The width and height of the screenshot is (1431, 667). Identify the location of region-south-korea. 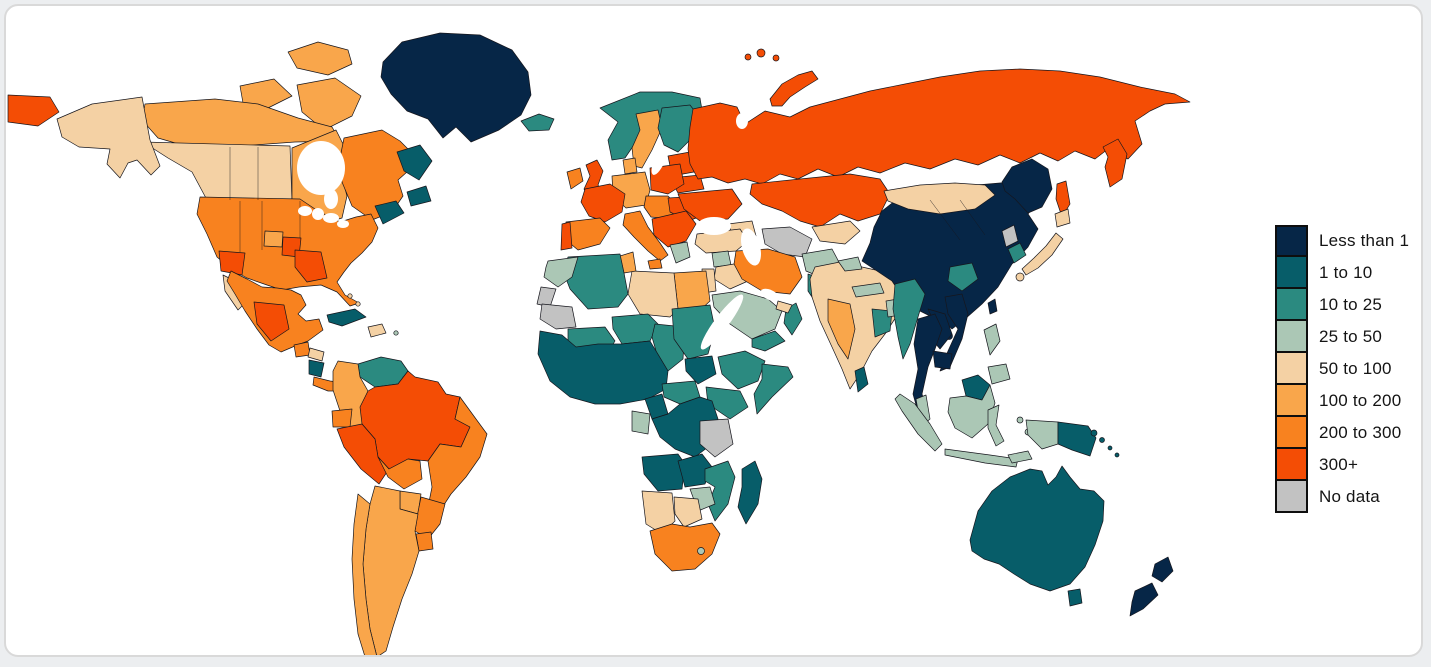
(1017, 253).